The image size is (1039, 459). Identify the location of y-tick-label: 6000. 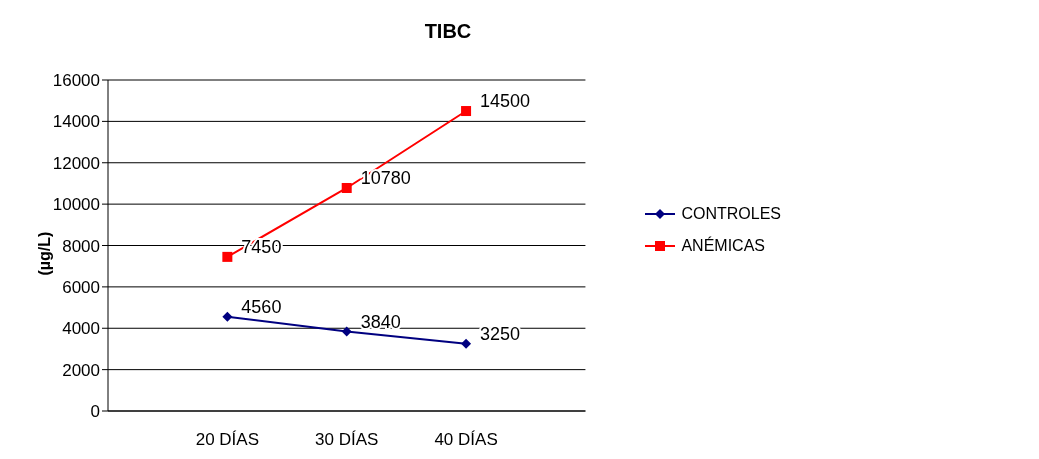
(81, 287).